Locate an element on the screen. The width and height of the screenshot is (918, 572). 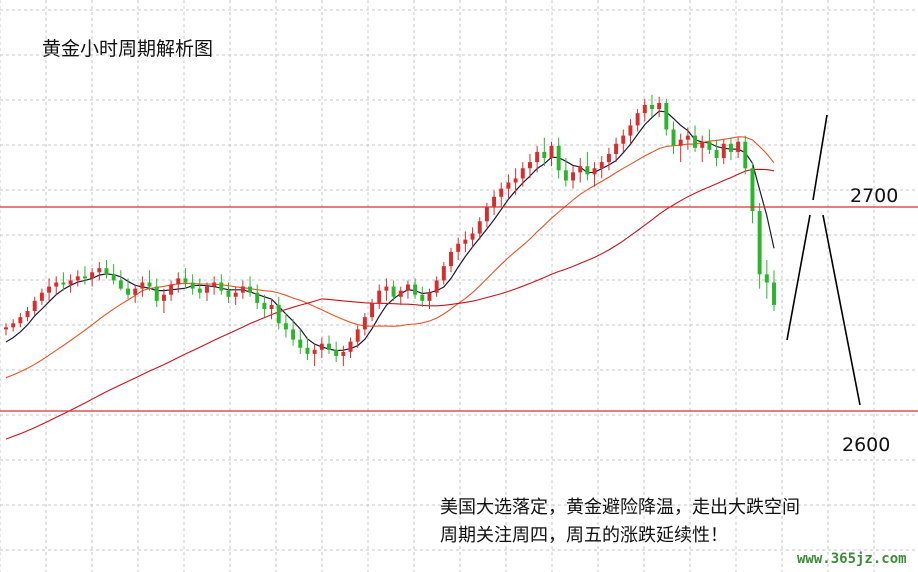
level-label-2600: 2600 is located at coordinates (866, 445).